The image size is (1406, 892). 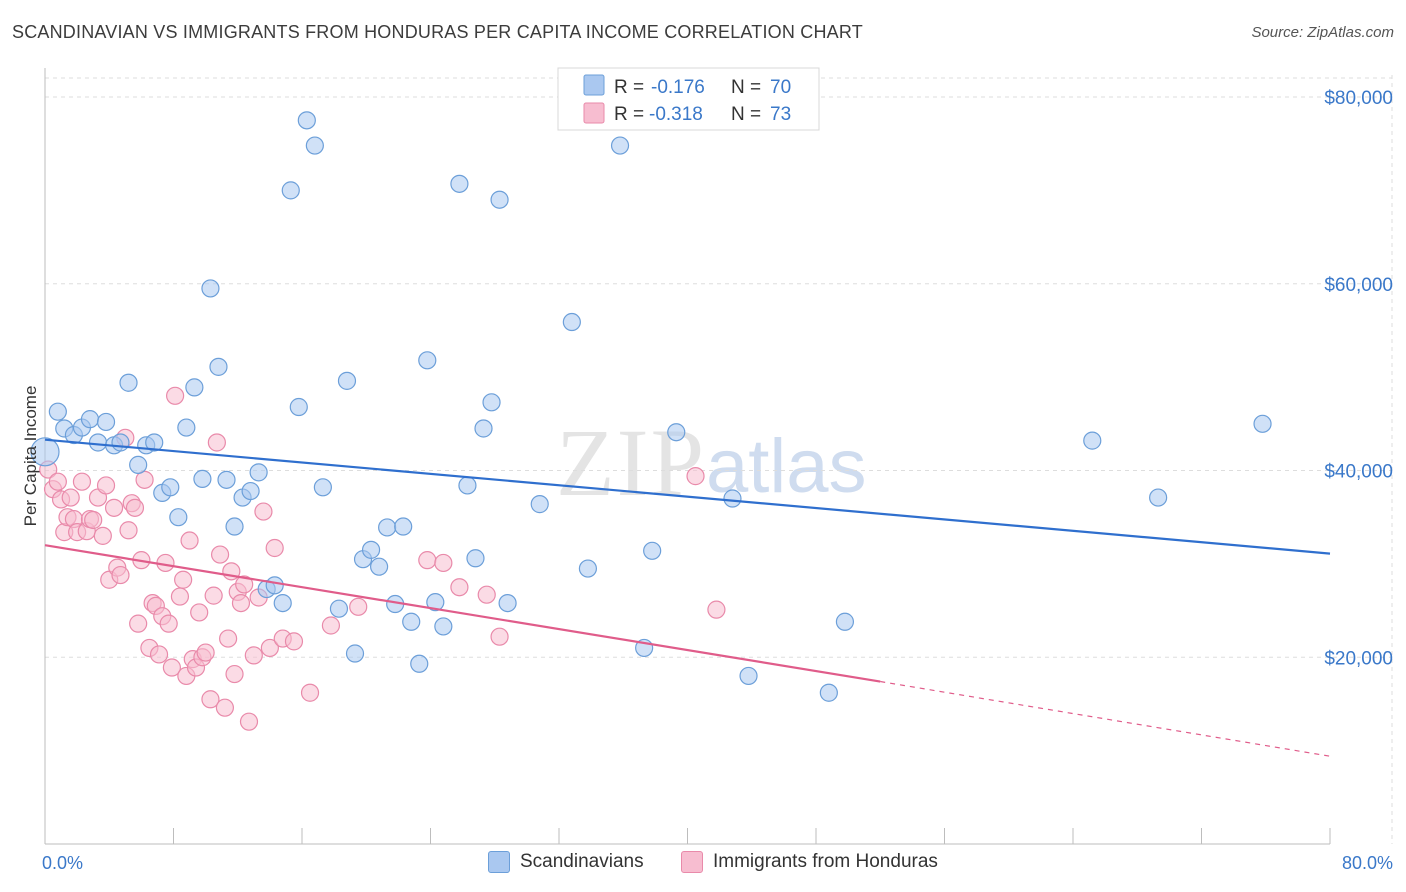 I want to click on x-tick-label-min: 0.0%, so click(x=62, y=863).